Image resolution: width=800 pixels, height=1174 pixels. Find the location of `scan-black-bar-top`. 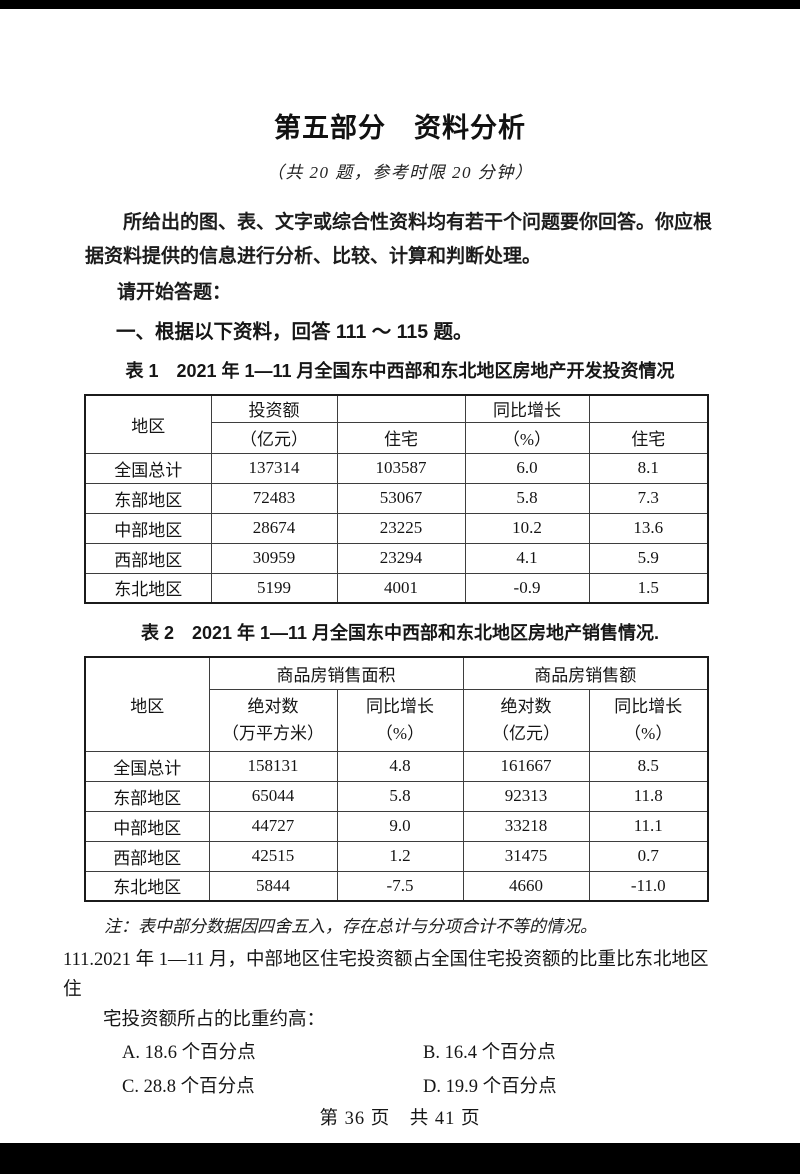

scan-black-bar-top is located at coordinates (400, 4).